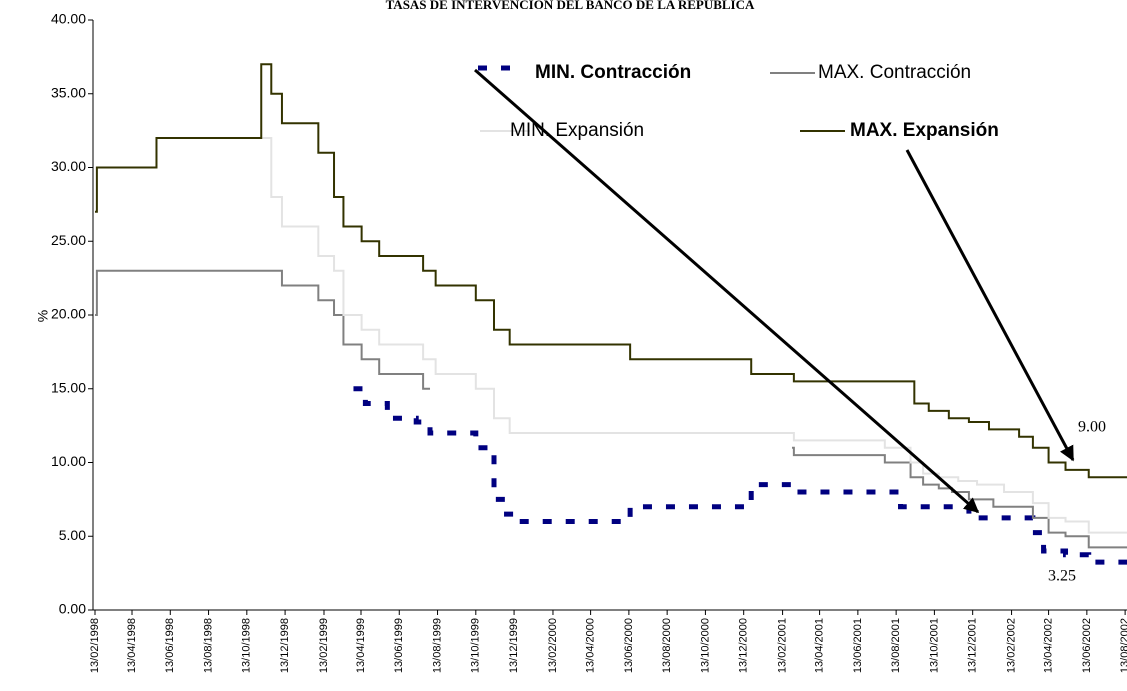 Image resolution: width=1127 pixels, height=691 pixels. I want to click on y-tick-label: 5.00, so click(72, 535).